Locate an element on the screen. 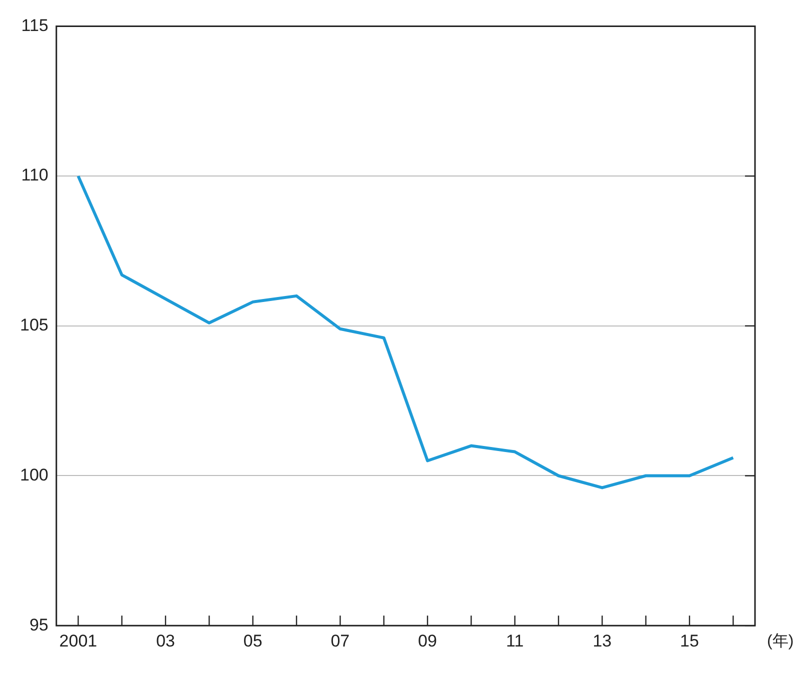 The height and width of the screenshot is (674, 811). x-tick-label: 11 is located at coordinates (515, 640).